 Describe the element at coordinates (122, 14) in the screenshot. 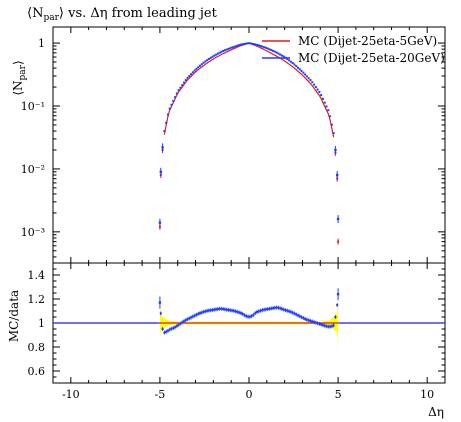

I see `chart-title: ⟨Npar⟩ vs. Δη from leading jet` at that location.